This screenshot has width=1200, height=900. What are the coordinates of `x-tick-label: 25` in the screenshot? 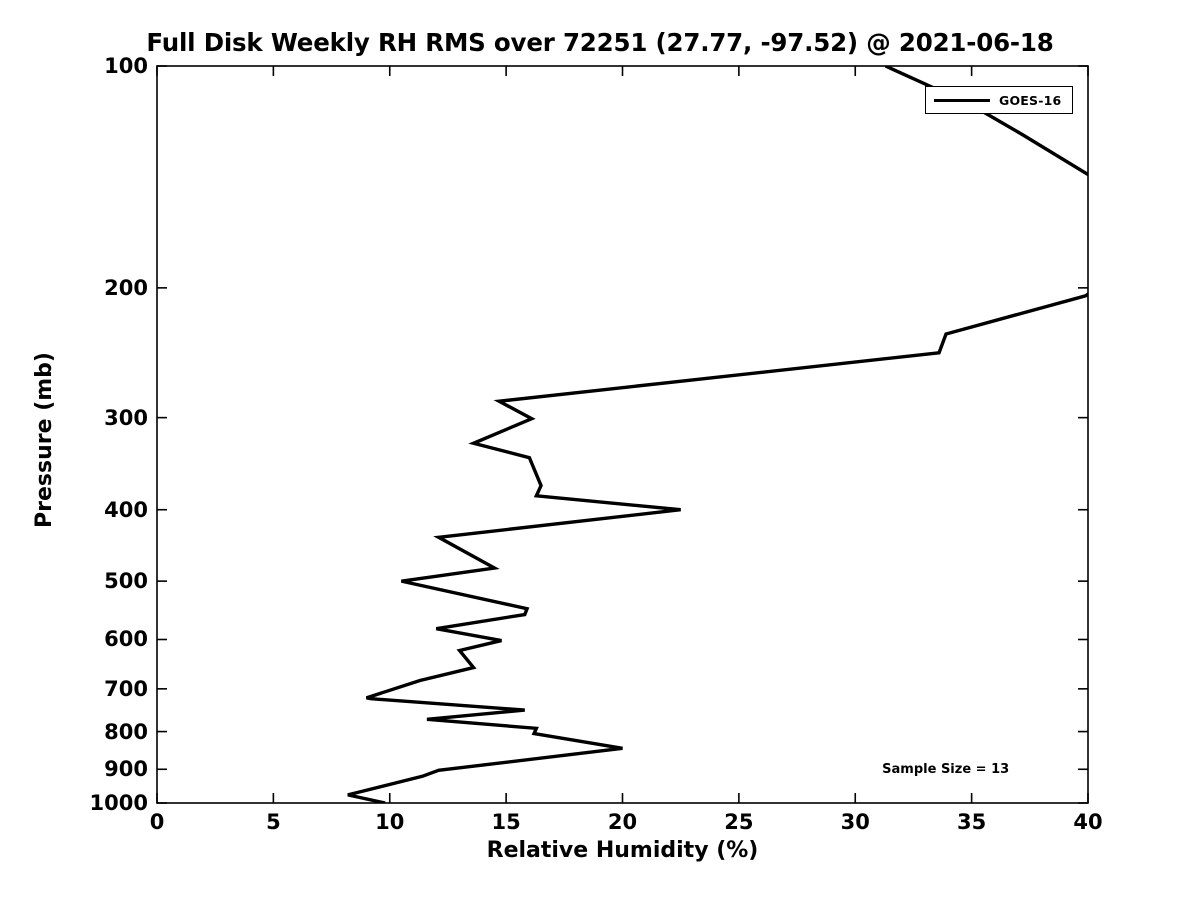 It's located at (739, 822).